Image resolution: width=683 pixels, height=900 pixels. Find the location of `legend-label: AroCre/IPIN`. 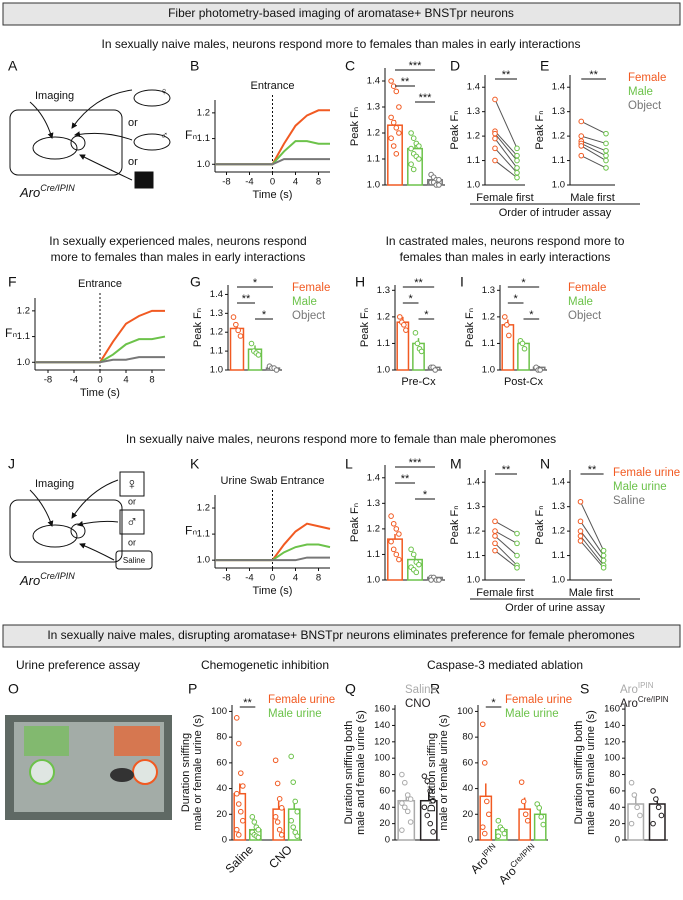

legend-label: AroCre/IPIN is located at coordinates (644, 702).